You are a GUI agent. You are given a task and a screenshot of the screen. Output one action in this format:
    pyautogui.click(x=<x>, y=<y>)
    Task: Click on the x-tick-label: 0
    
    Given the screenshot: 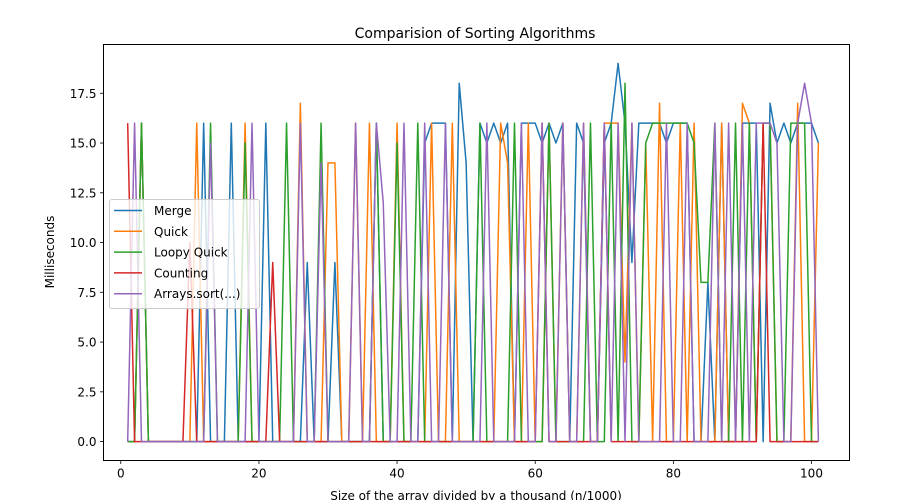 What is the action you would take?
    pyautogui.click(x=121, y=474)
    